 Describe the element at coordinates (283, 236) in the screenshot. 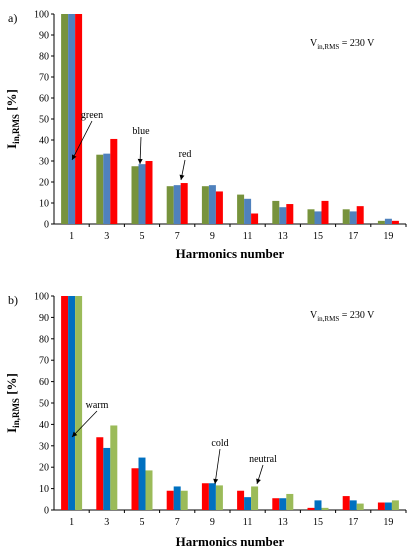

I see `x-tick-label: 13` at that location.